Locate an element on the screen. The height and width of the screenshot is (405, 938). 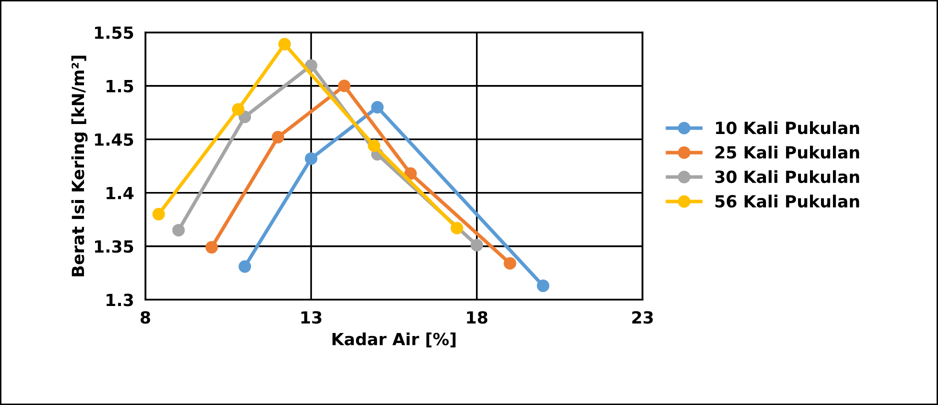
y-axis-title: Berat Isi Kering [kN/m²] is located at coordinates (79, 166).